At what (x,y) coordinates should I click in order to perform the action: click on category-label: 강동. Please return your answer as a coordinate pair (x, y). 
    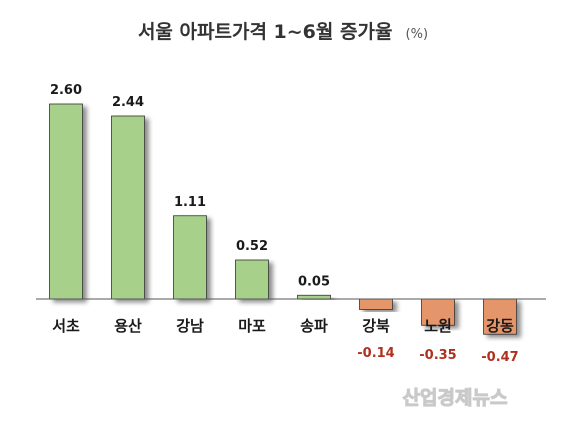
    Looking at the image, I should click on (500, 326).